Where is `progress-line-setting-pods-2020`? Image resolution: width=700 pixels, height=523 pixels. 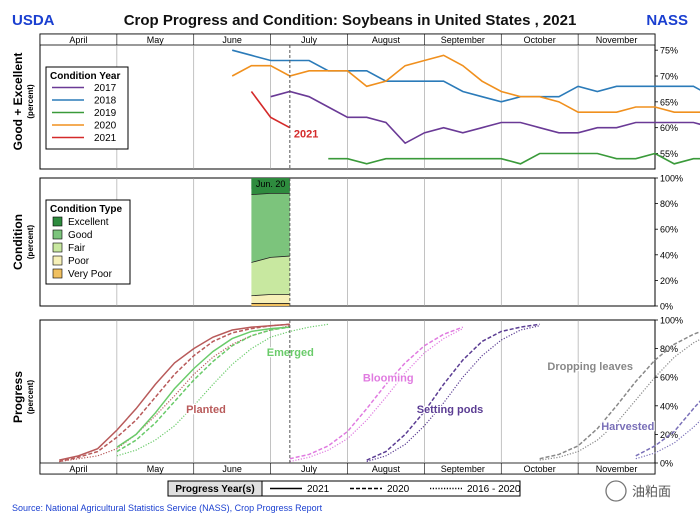
progress-line-setting-pods-2020 is located at coordinates (453, 392).